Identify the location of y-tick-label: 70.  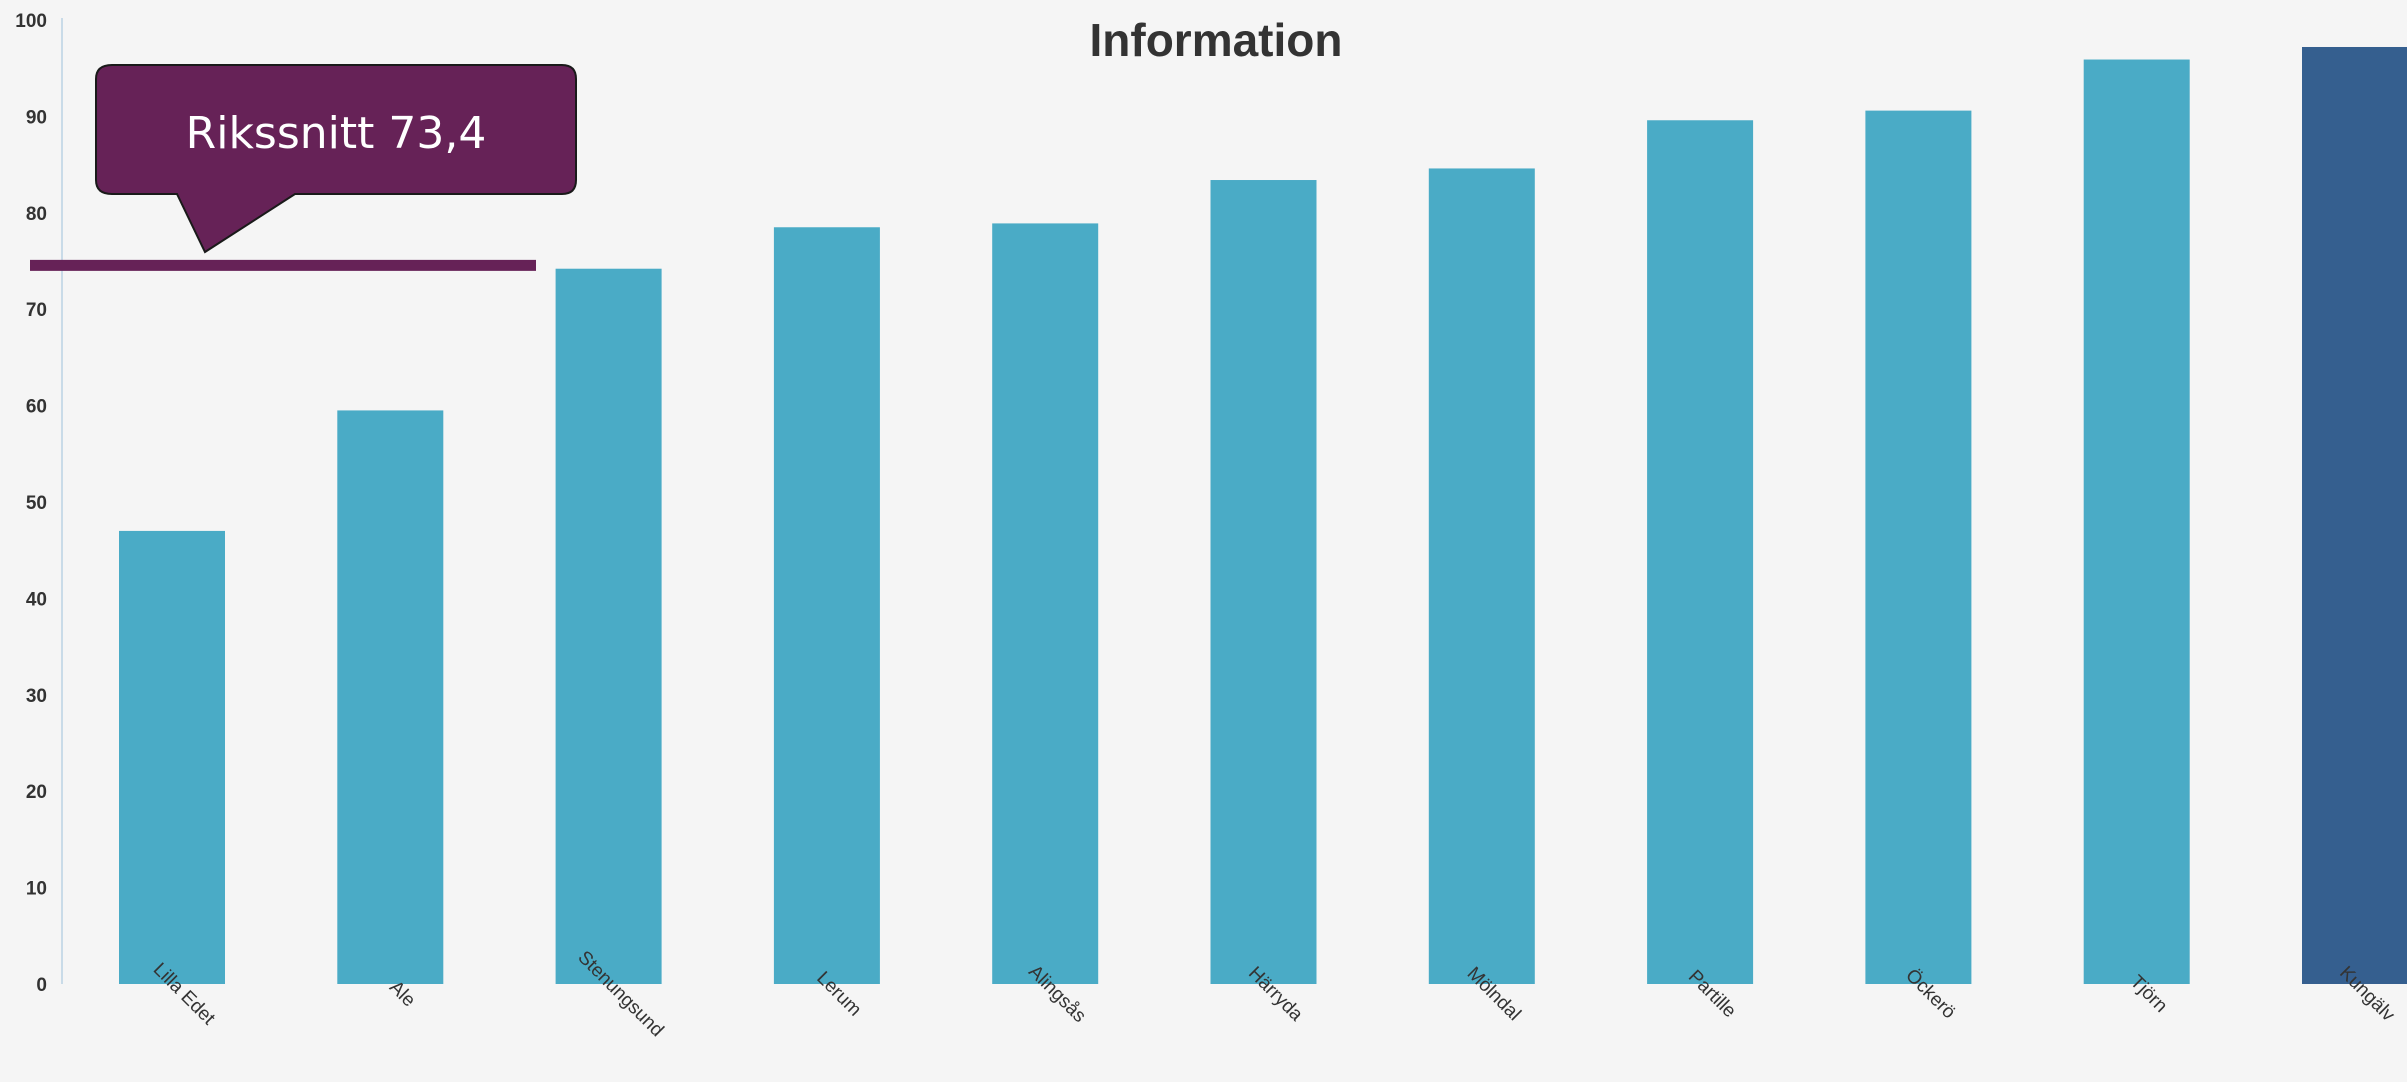
(36, 310).